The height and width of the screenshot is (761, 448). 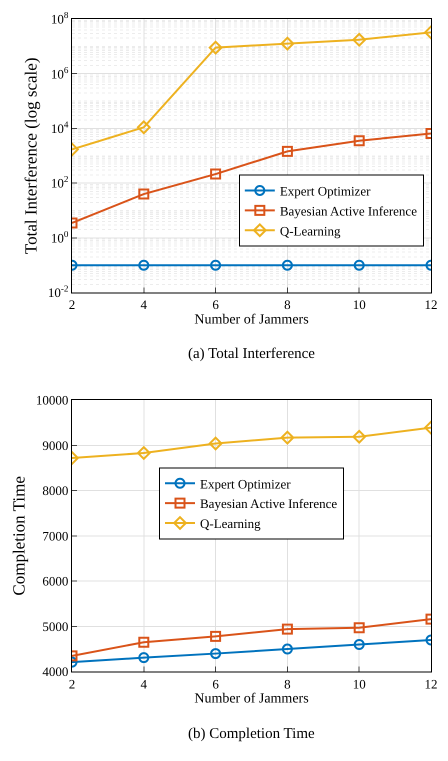 What do you see at coordinates (52, 400) in the screenshot?
I see `y-tick-label: 10000` at bounding box center [52, 400].